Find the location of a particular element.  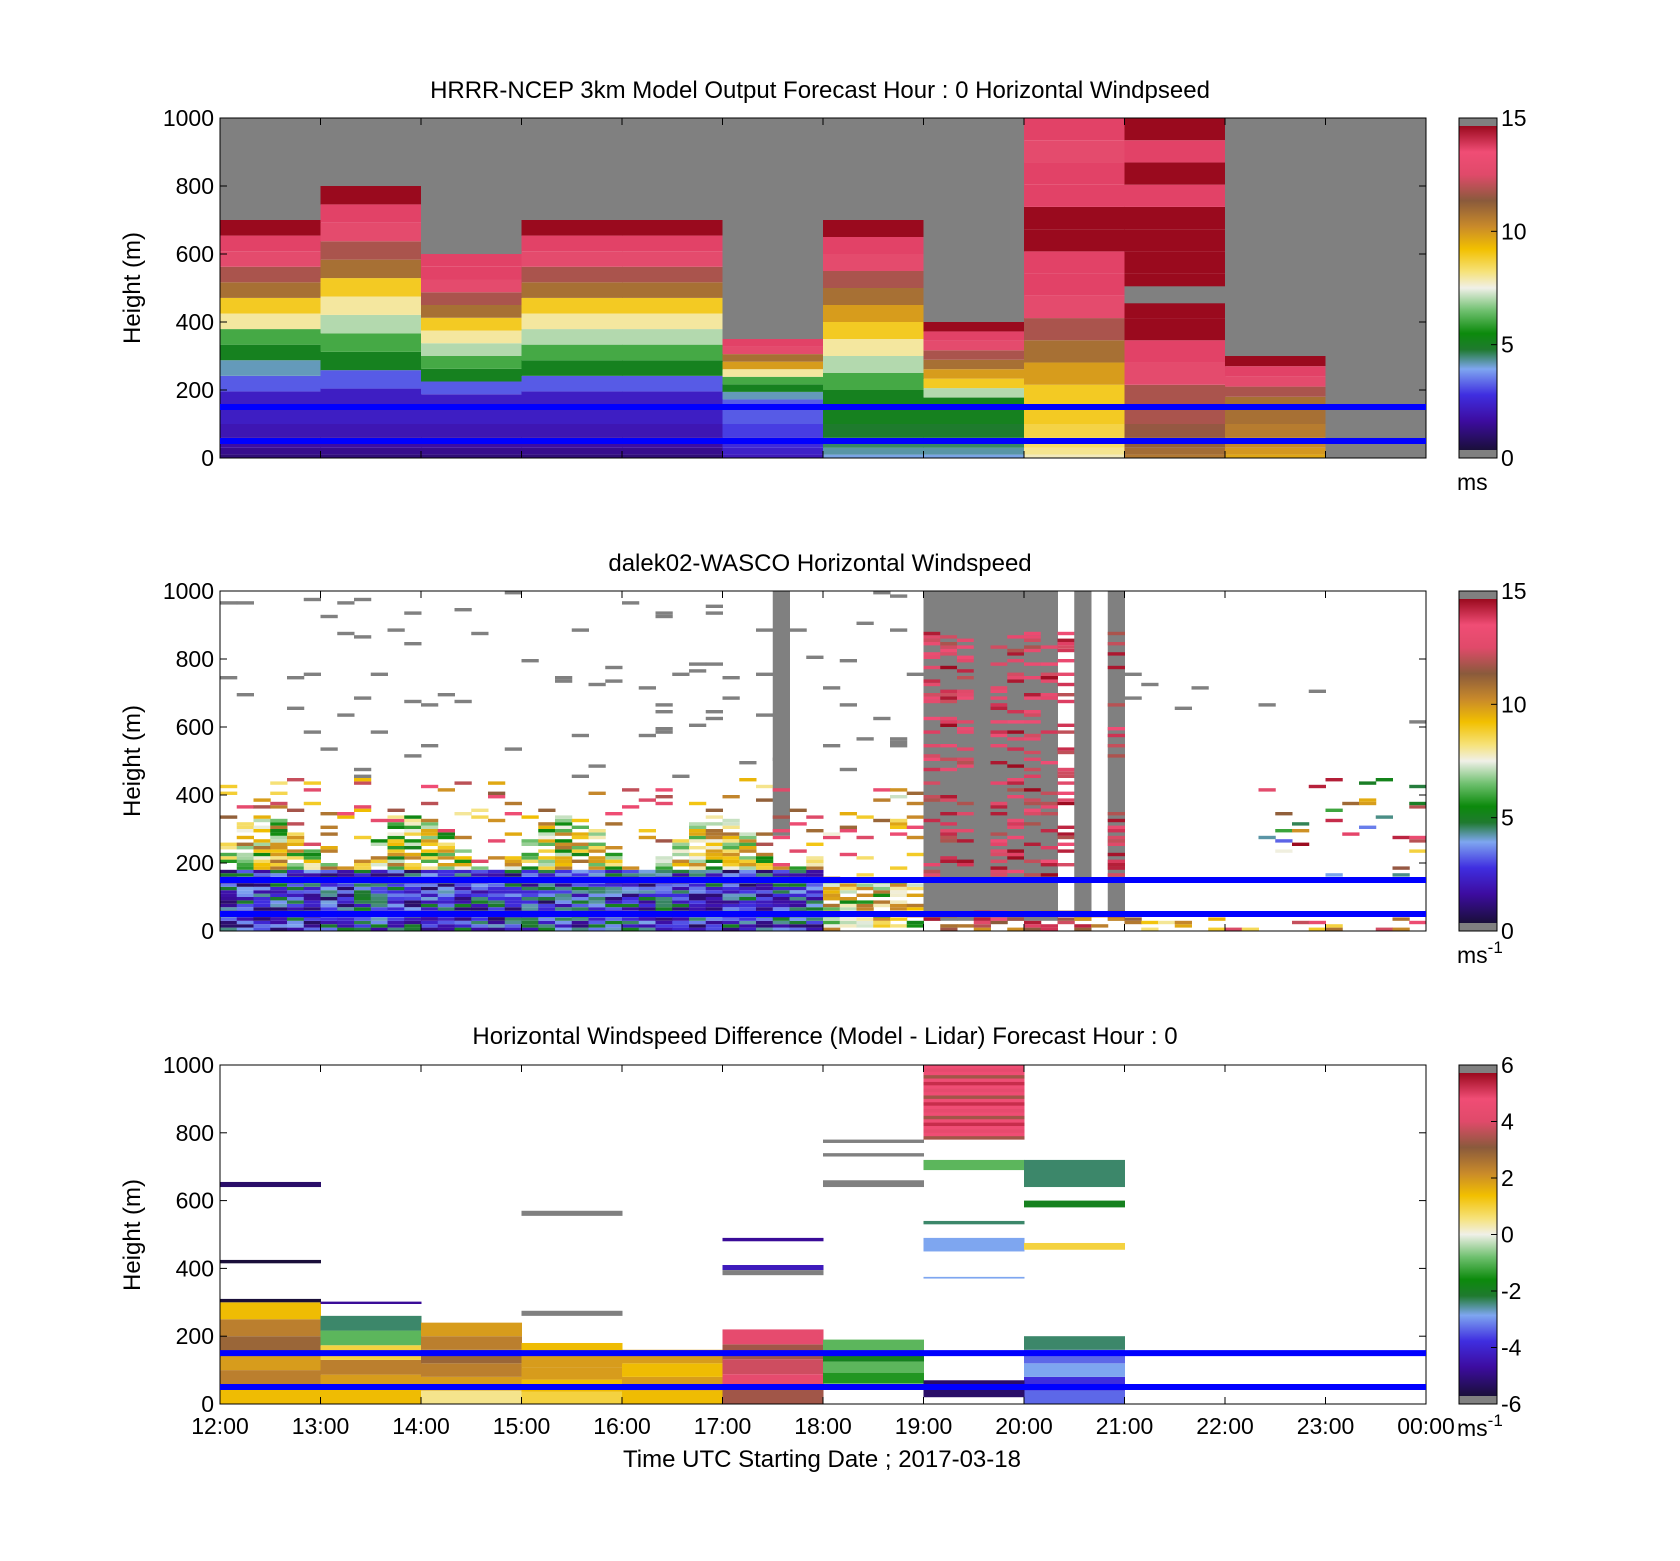

x-tick-label: 20:00 is located at coordinates (1024, 1426).